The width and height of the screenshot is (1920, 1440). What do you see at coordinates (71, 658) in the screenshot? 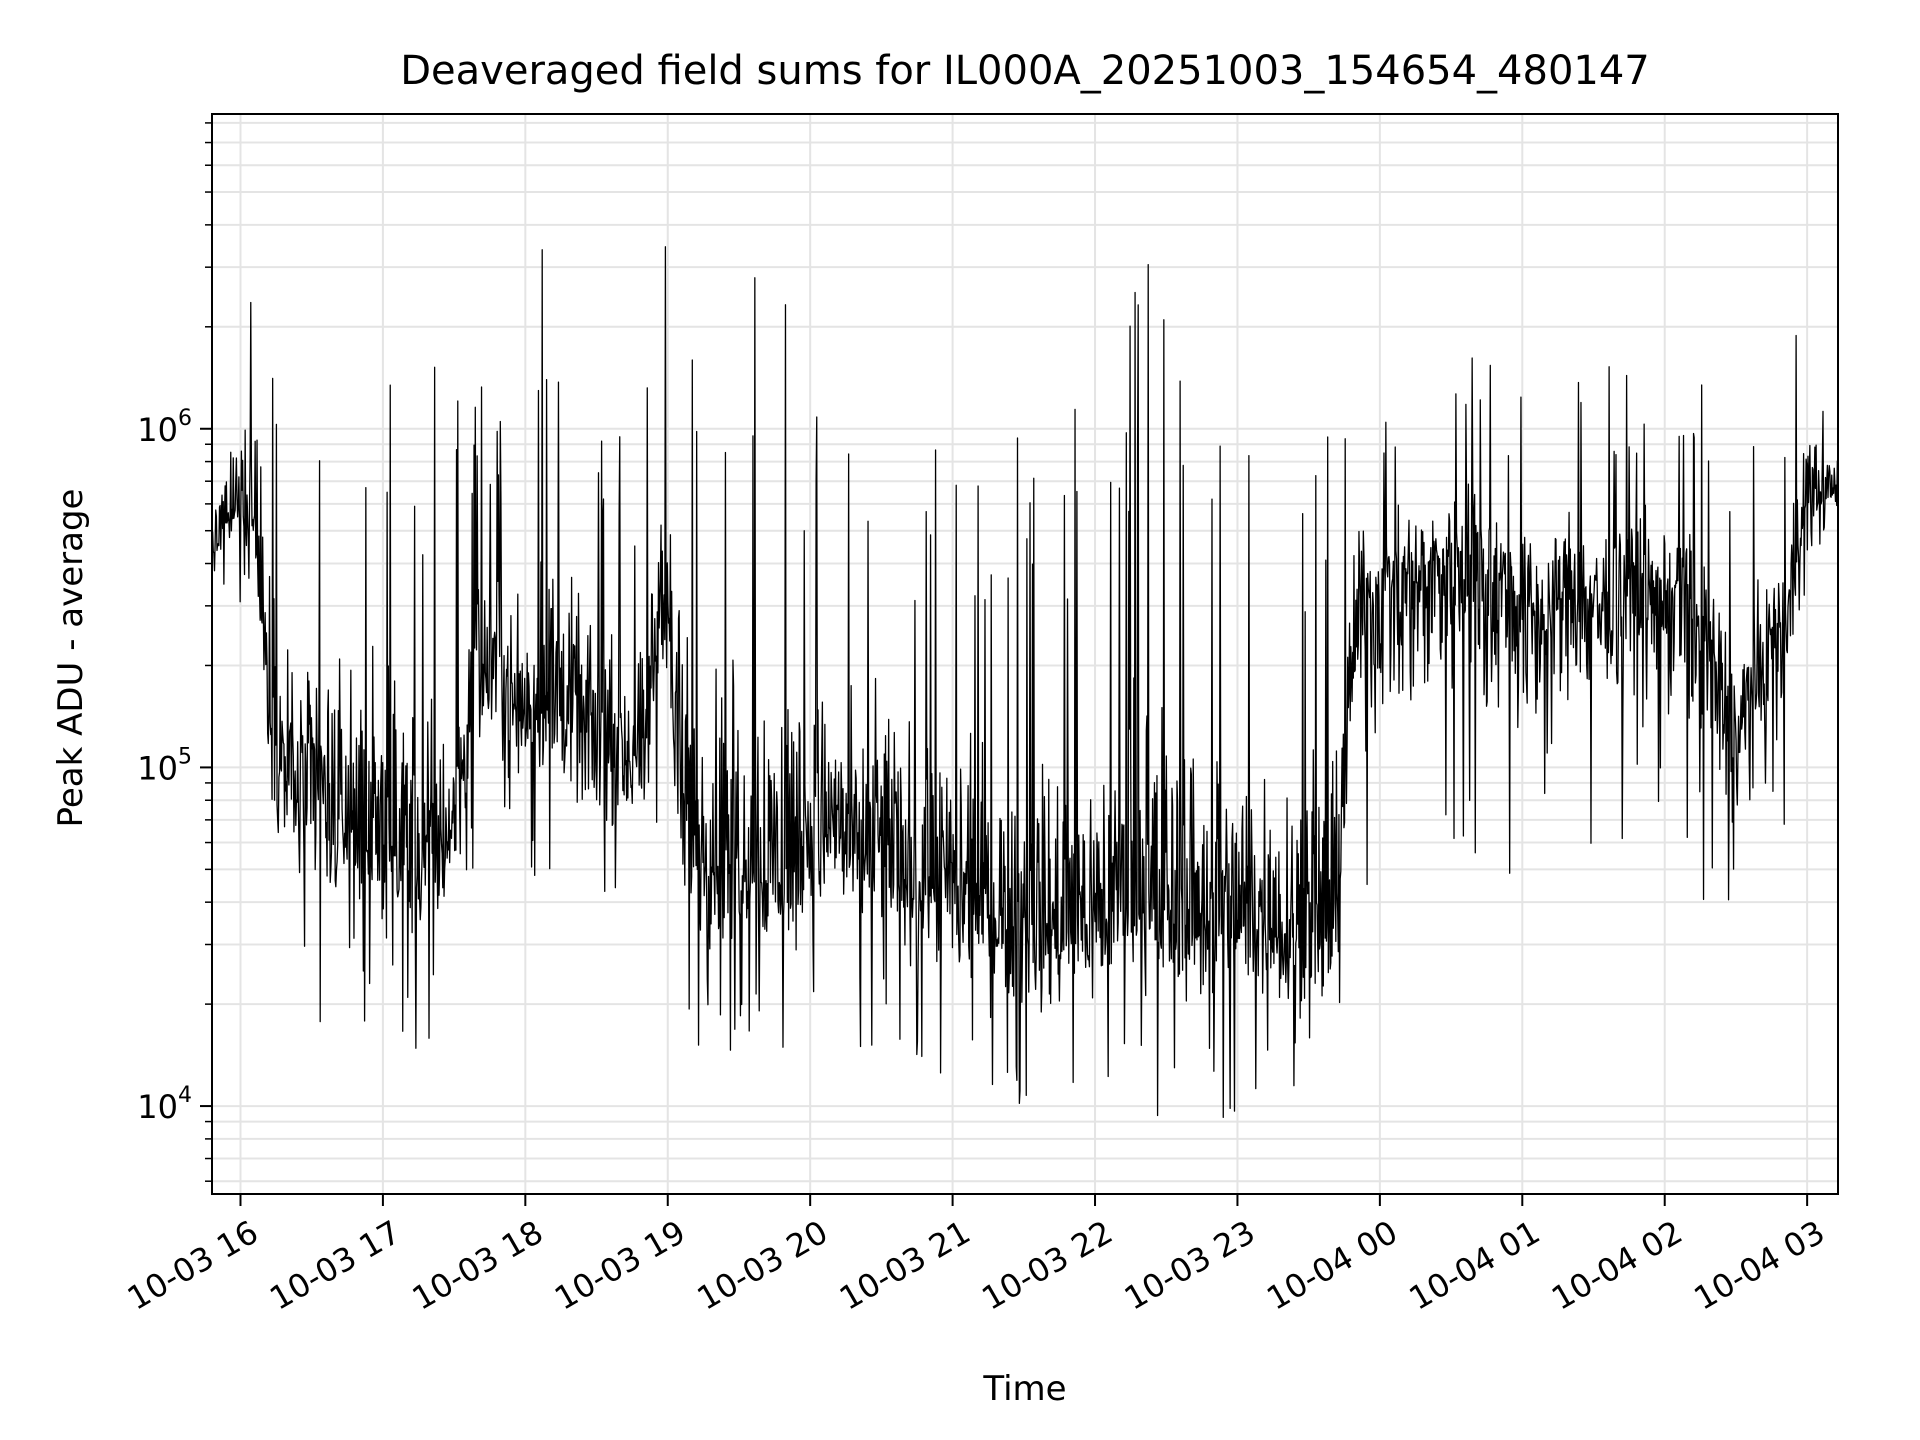
I see `y-axis-label: Peak ADU - average` at bounding box center [71, 658].